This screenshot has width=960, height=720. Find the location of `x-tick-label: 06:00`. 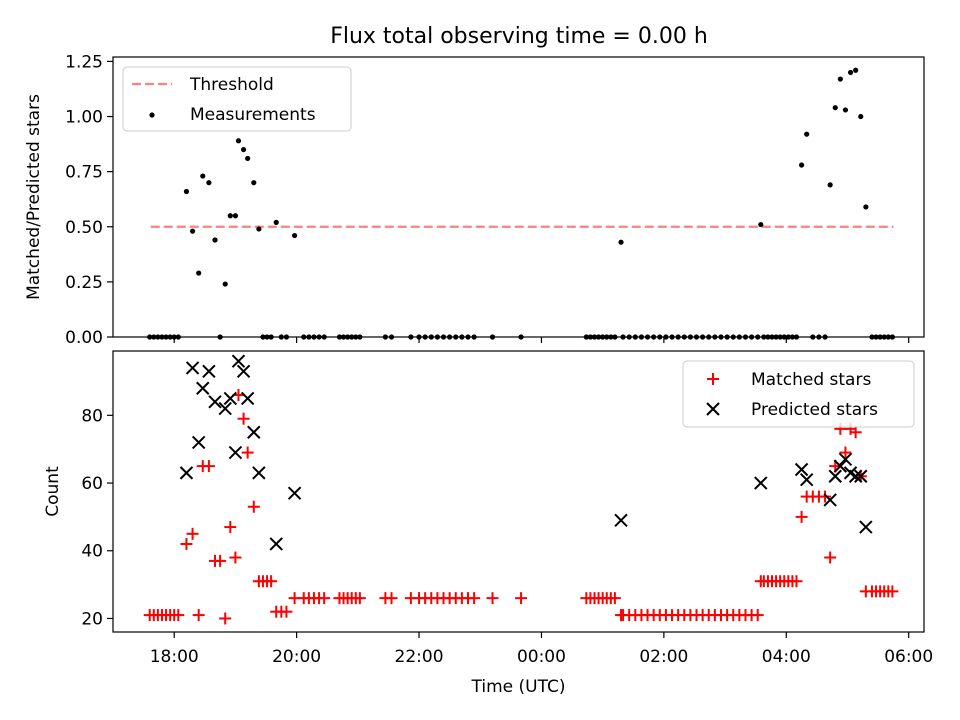

x-tick-label: 06:00 is located at coordinates (908, 657).